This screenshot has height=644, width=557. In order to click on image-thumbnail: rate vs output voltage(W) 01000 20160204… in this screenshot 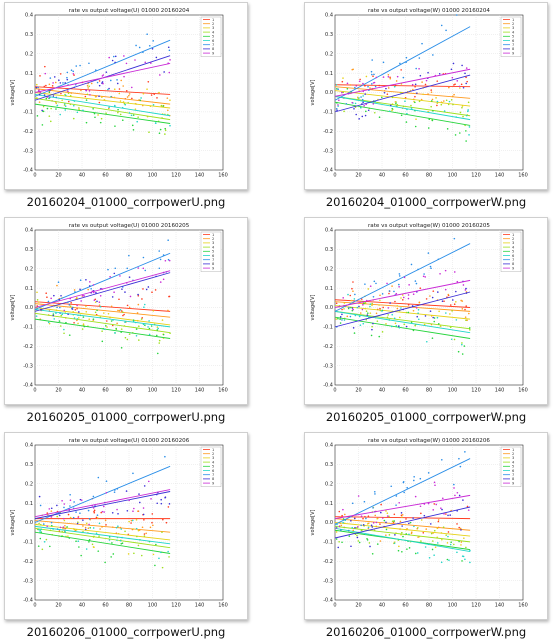, I will do `click(426, 96)`.